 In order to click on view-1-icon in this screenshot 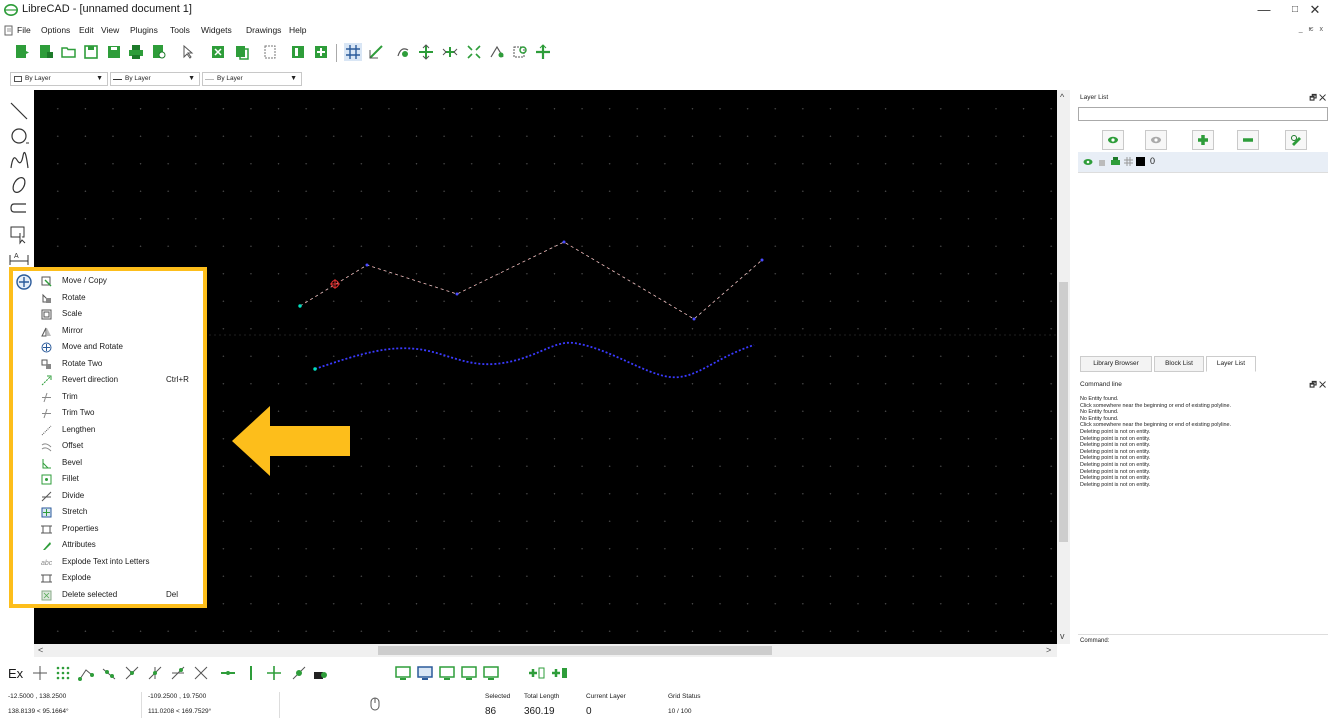, I will do `click(403, 673)`.